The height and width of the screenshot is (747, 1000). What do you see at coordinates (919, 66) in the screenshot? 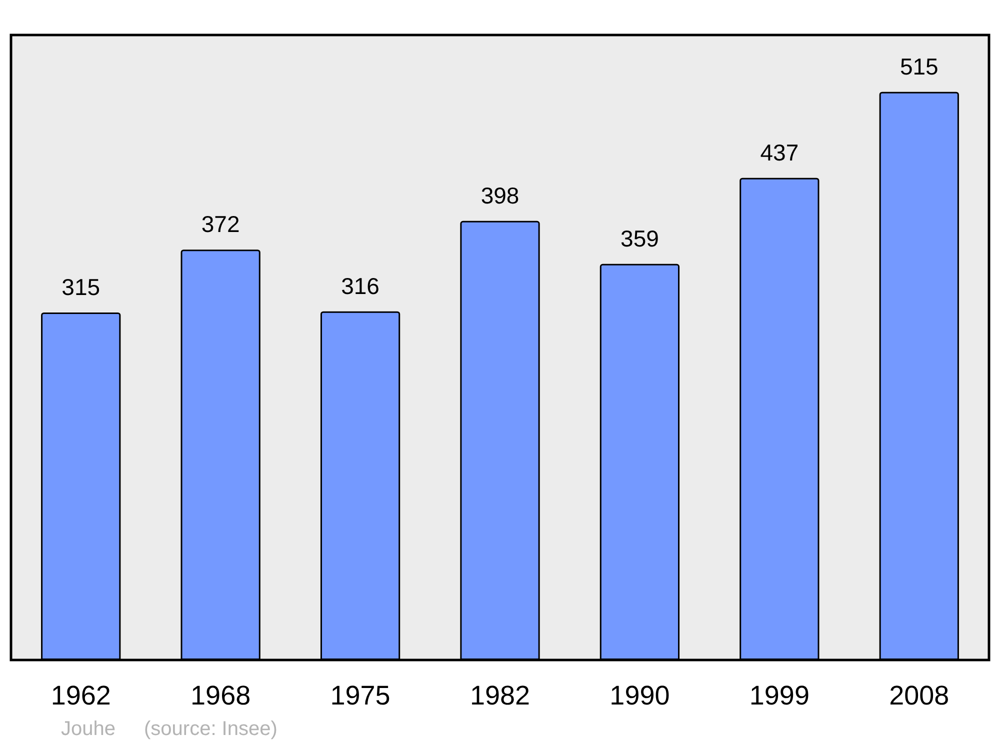
I see `data-label: 515` at bounding box center [919, 66].